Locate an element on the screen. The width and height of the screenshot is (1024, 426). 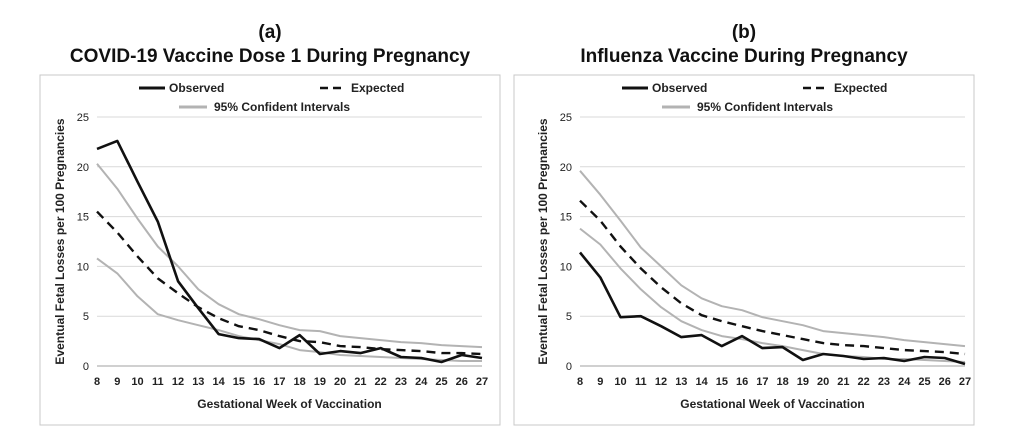
x-axis-label-b: Gestational Week of Vaccination is located at coordinates (772, 404).